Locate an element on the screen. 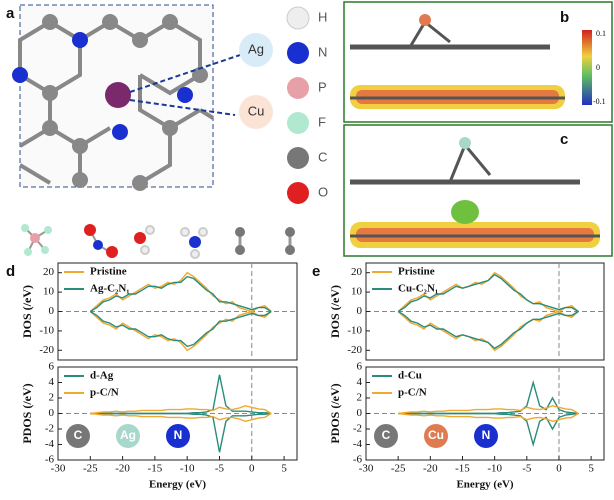  colorbar-tick: 0 is located at coordinates (598, 67).